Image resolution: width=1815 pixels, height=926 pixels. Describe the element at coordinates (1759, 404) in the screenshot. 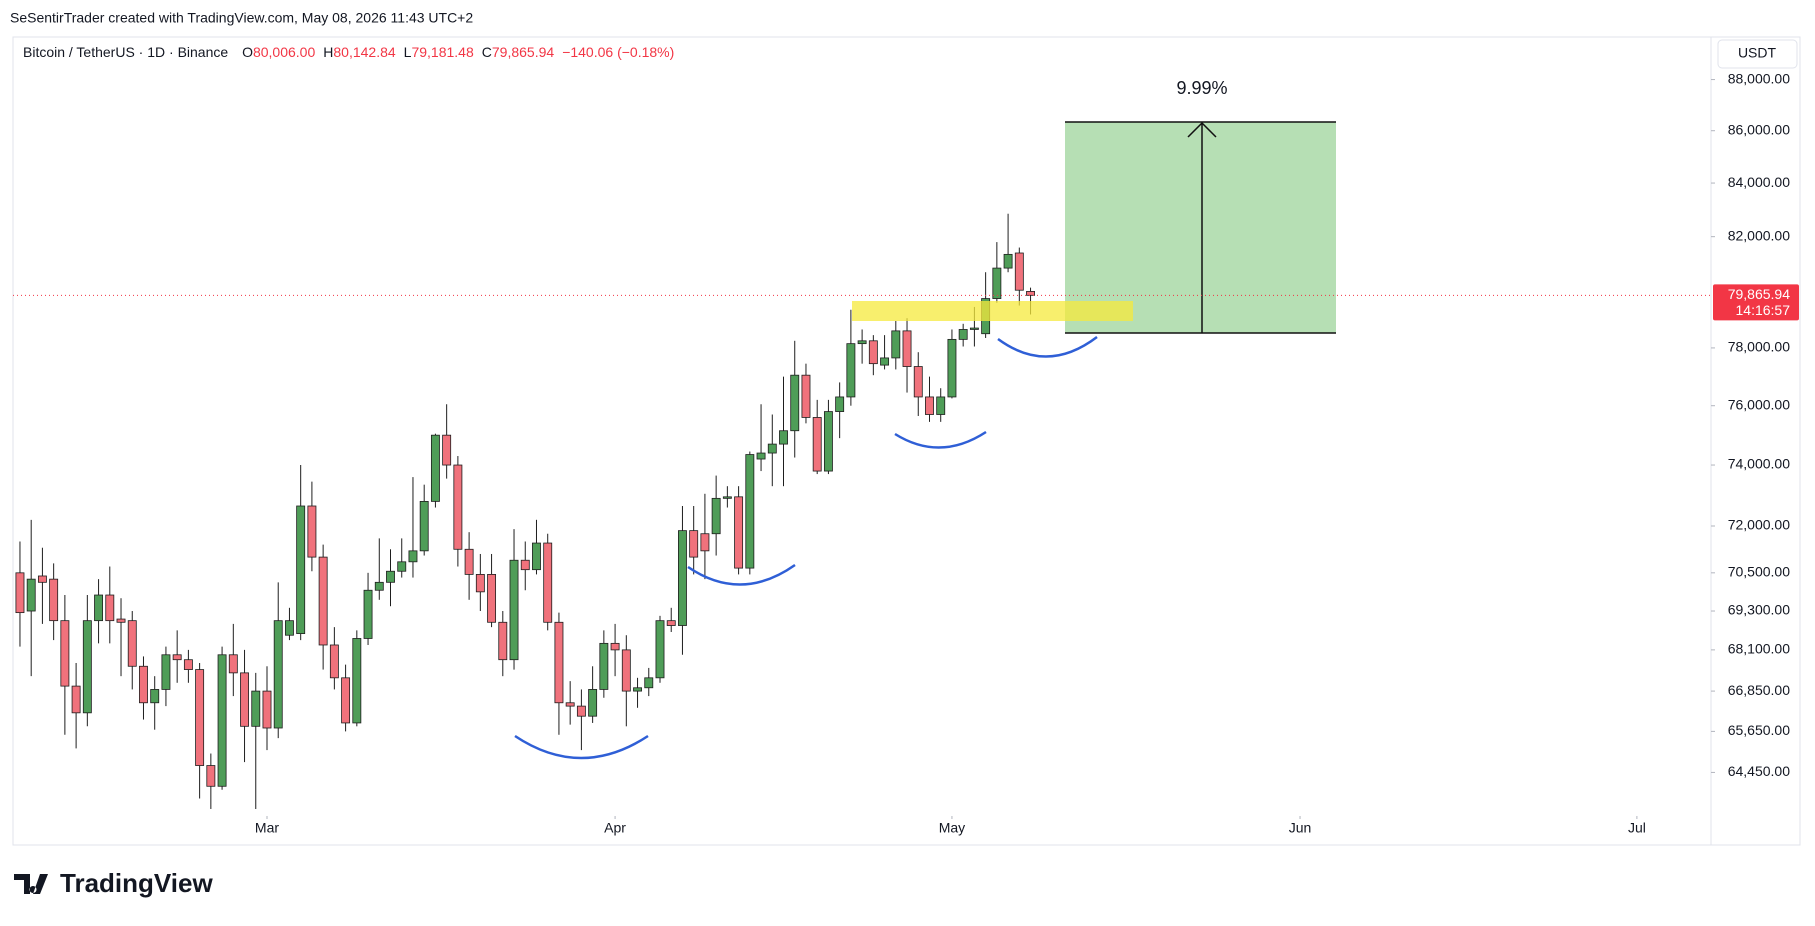

I see `y-tick-label: 76,000.00` at that location.